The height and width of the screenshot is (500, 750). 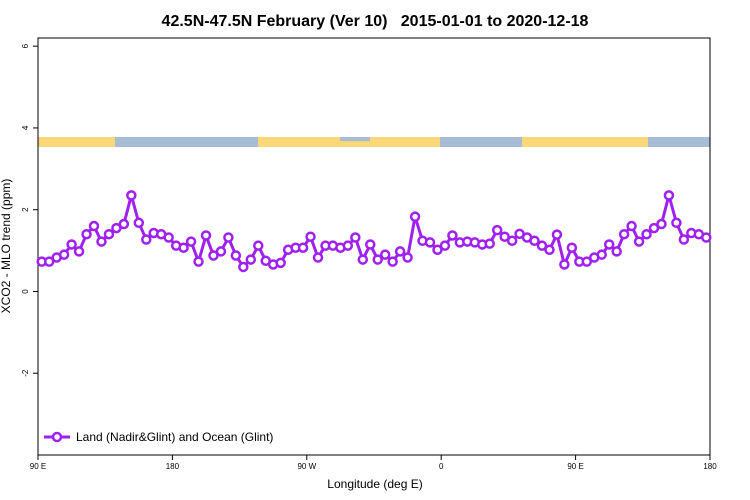 What do you see at coordinates (25, 209) in the screenshot?
I see `y-tick-label: 2` at bounding box center [25, 209].